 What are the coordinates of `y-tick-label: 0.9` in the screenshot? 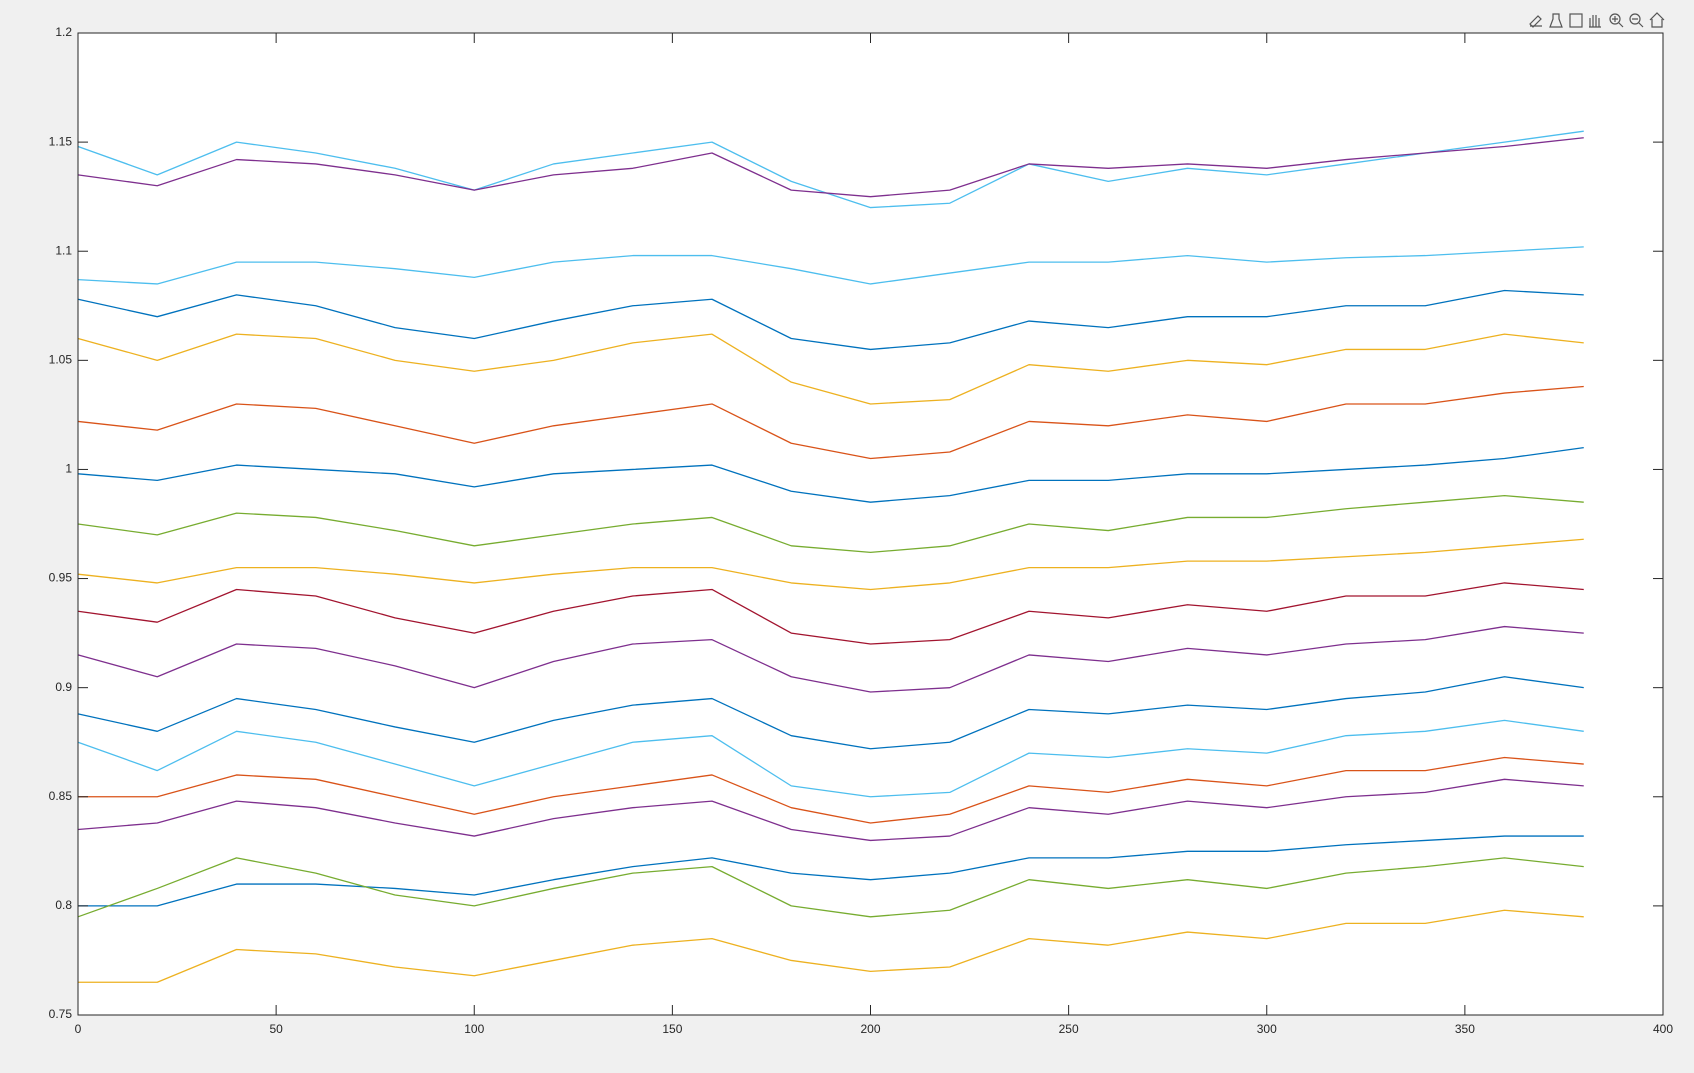 It's located at (63, 687).